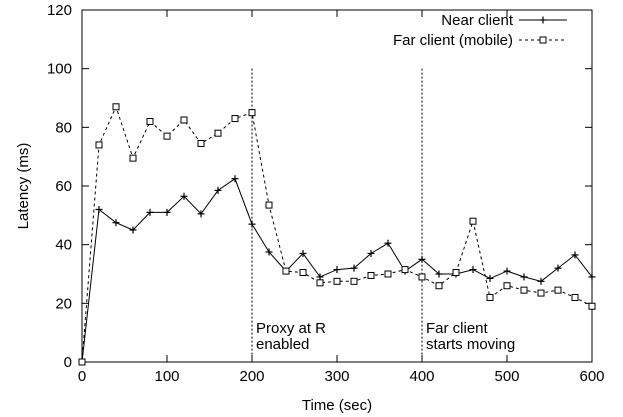 The height and width of the screenshot is (417, 623). What do you see at coordinates (591, 376) in the screenshot?
I see `x-tick-label: 600` at bounding box center [591, 376].